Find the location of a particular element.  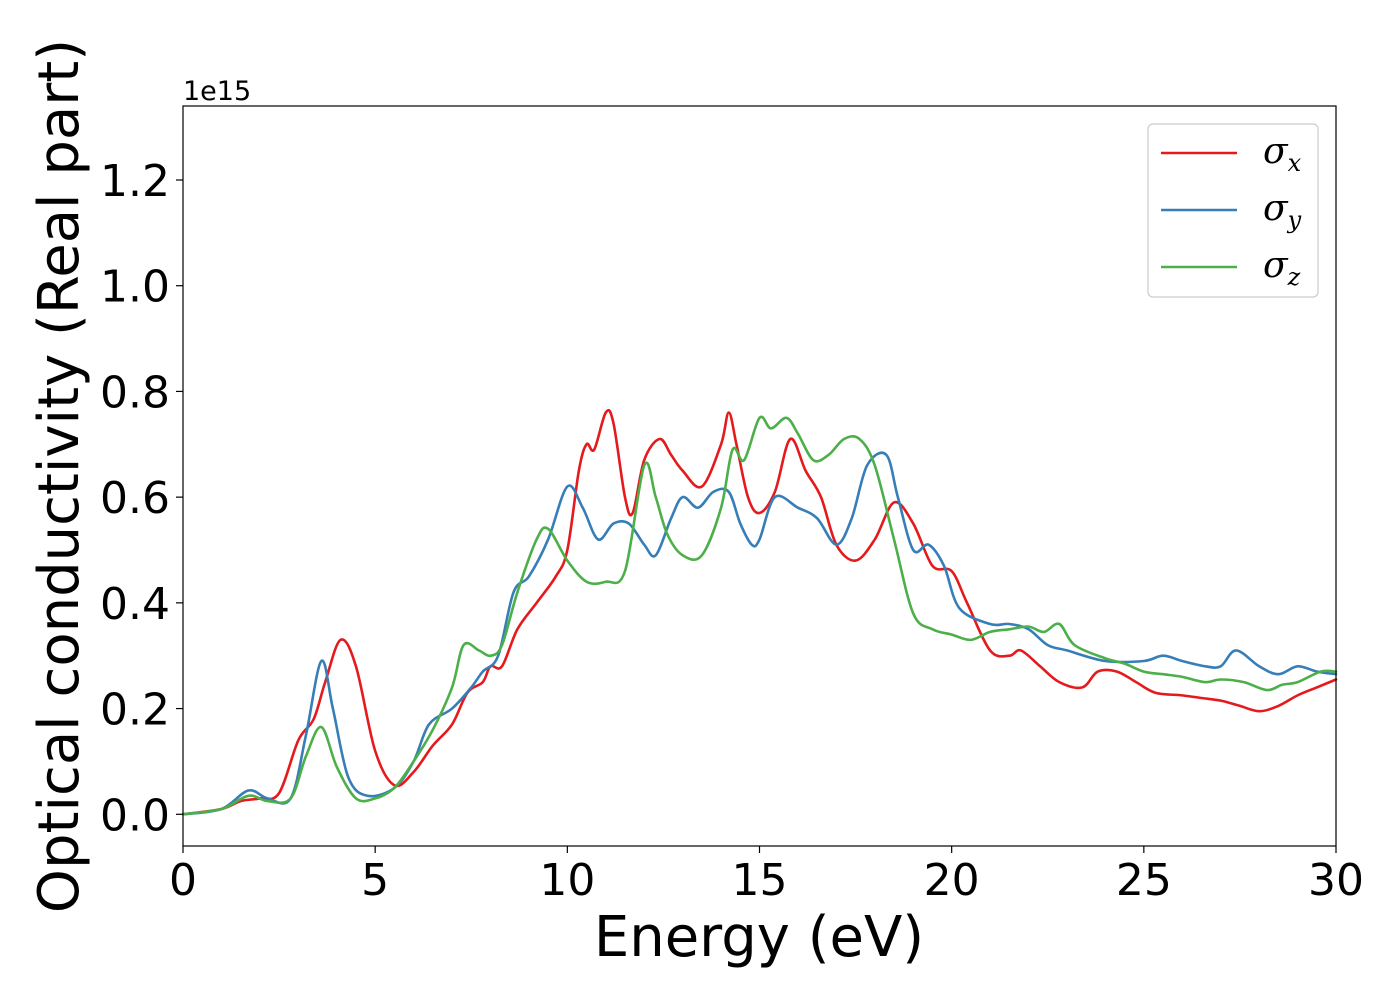

x-axis-title: Energy (eV) is located at coordinates (759, 937).